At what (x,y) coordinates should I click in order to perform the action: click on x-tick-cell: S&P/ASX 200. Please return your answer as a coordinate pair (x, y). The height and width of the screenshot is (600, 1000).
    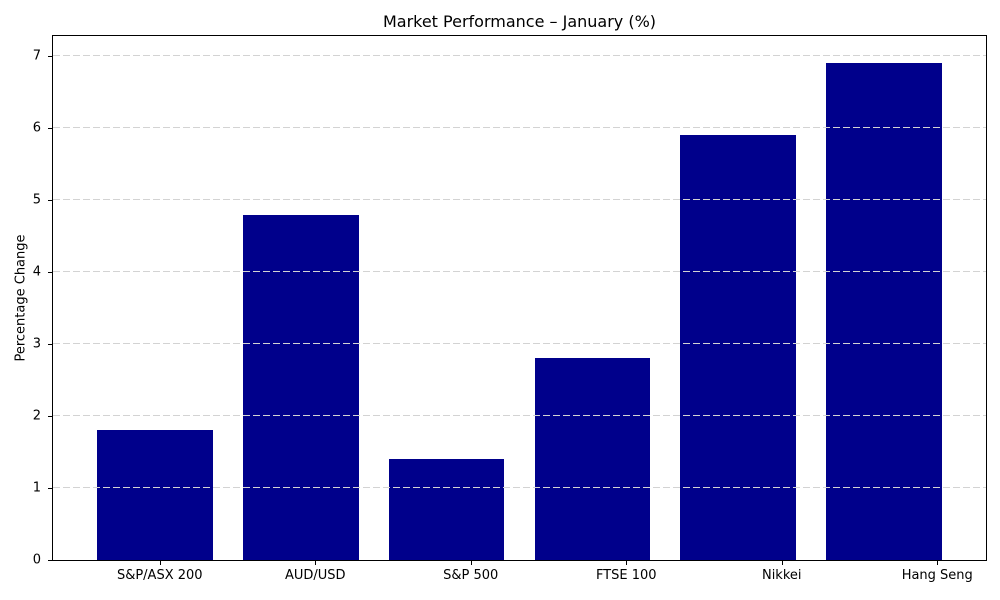
    Looking at the image, I should click on (160, 578).